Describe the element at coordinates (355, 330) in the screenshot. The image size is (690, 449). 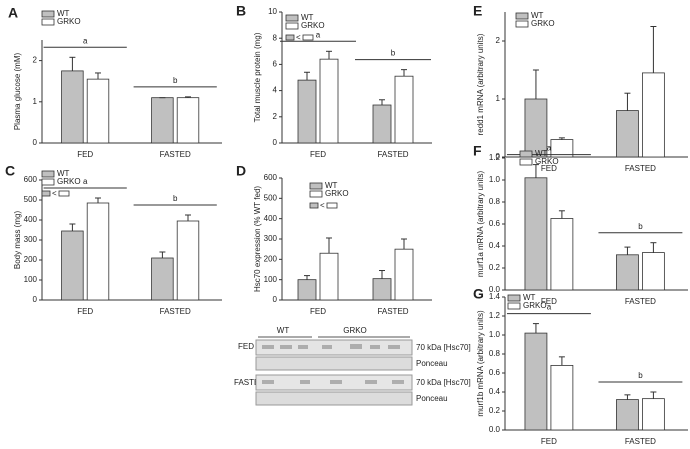
I see `blot-group-label: GRKO` at that location.